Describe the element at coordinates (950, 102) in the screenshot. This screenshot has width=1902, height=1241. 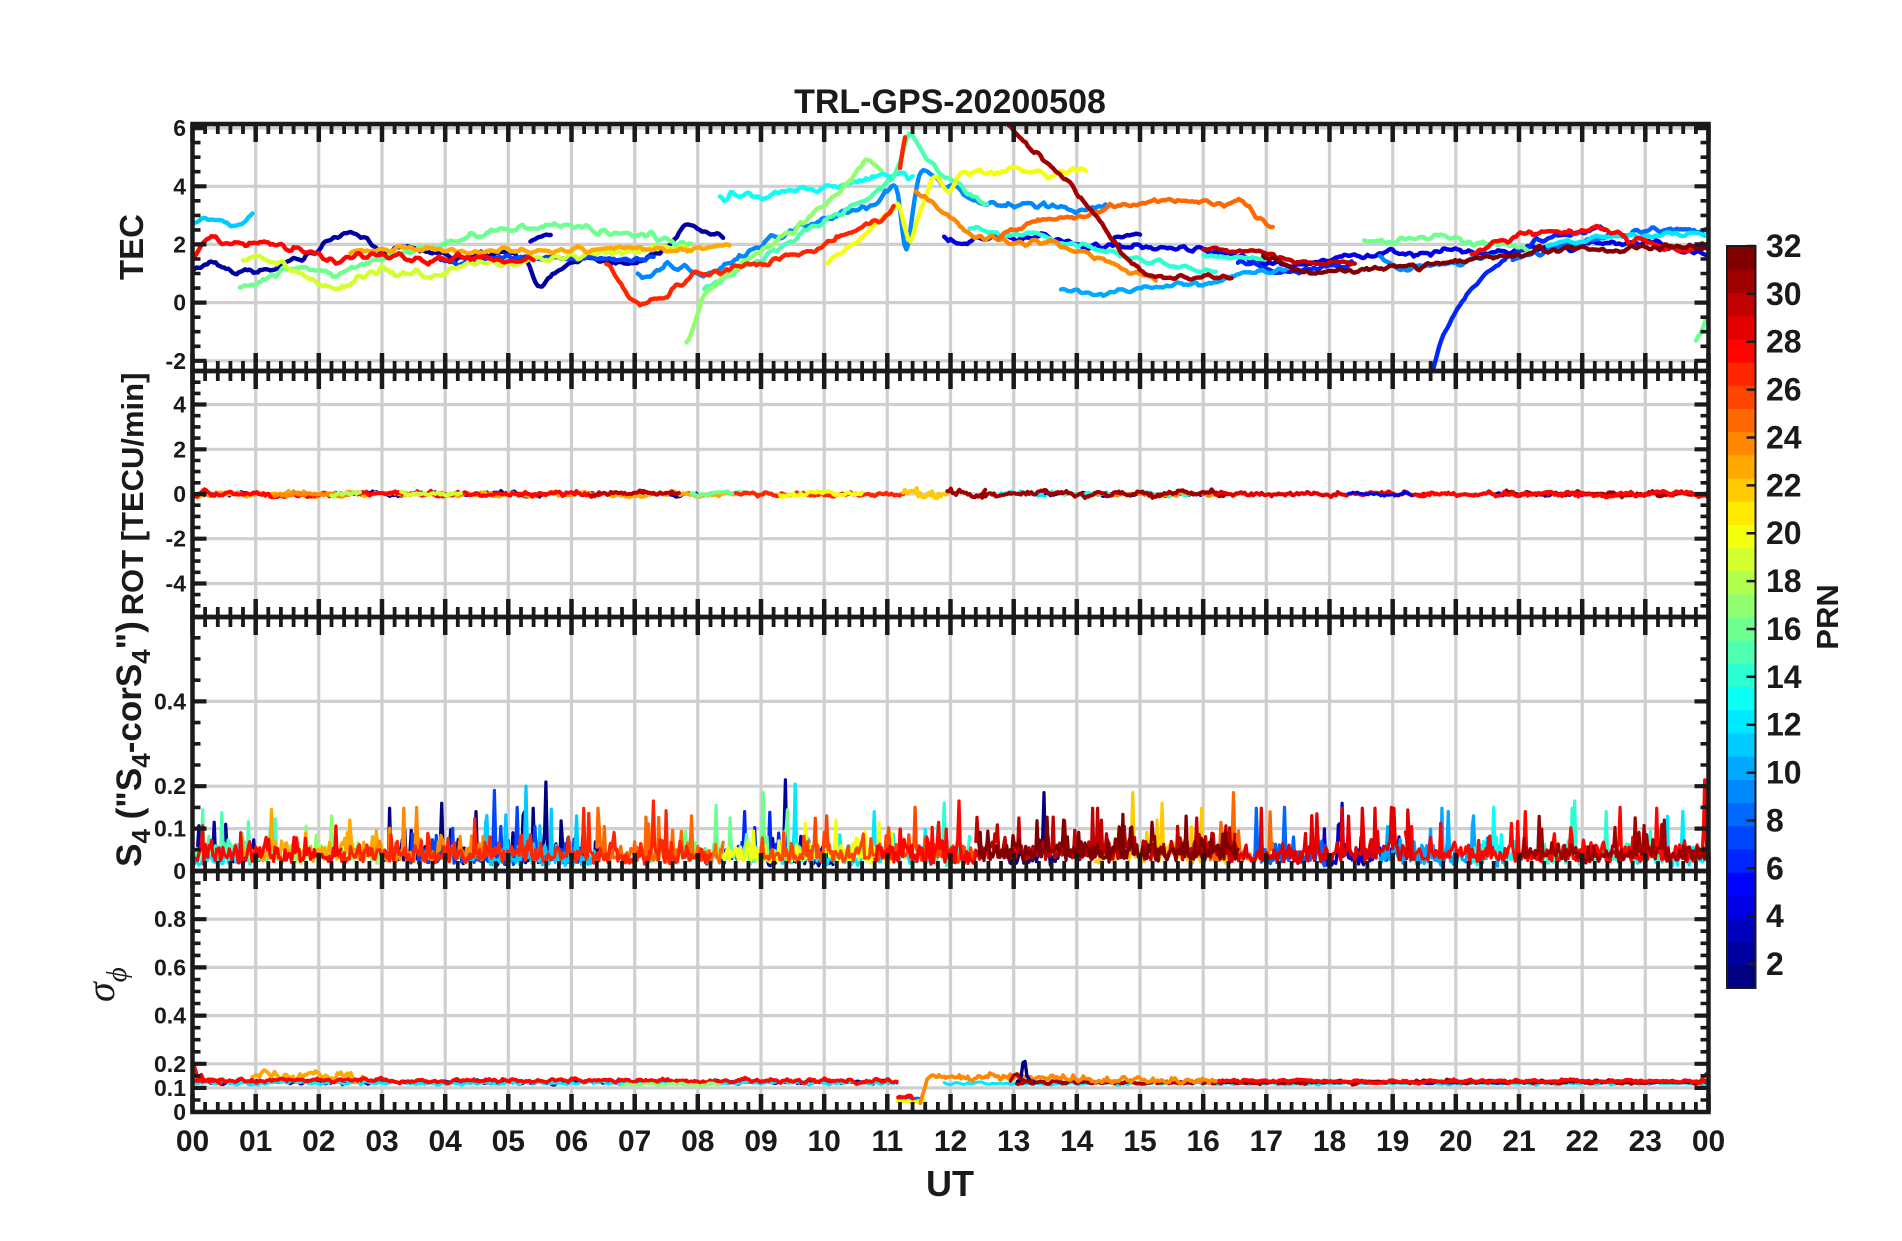
I see `svg-text: TRL-GPS-20200508` at that location.